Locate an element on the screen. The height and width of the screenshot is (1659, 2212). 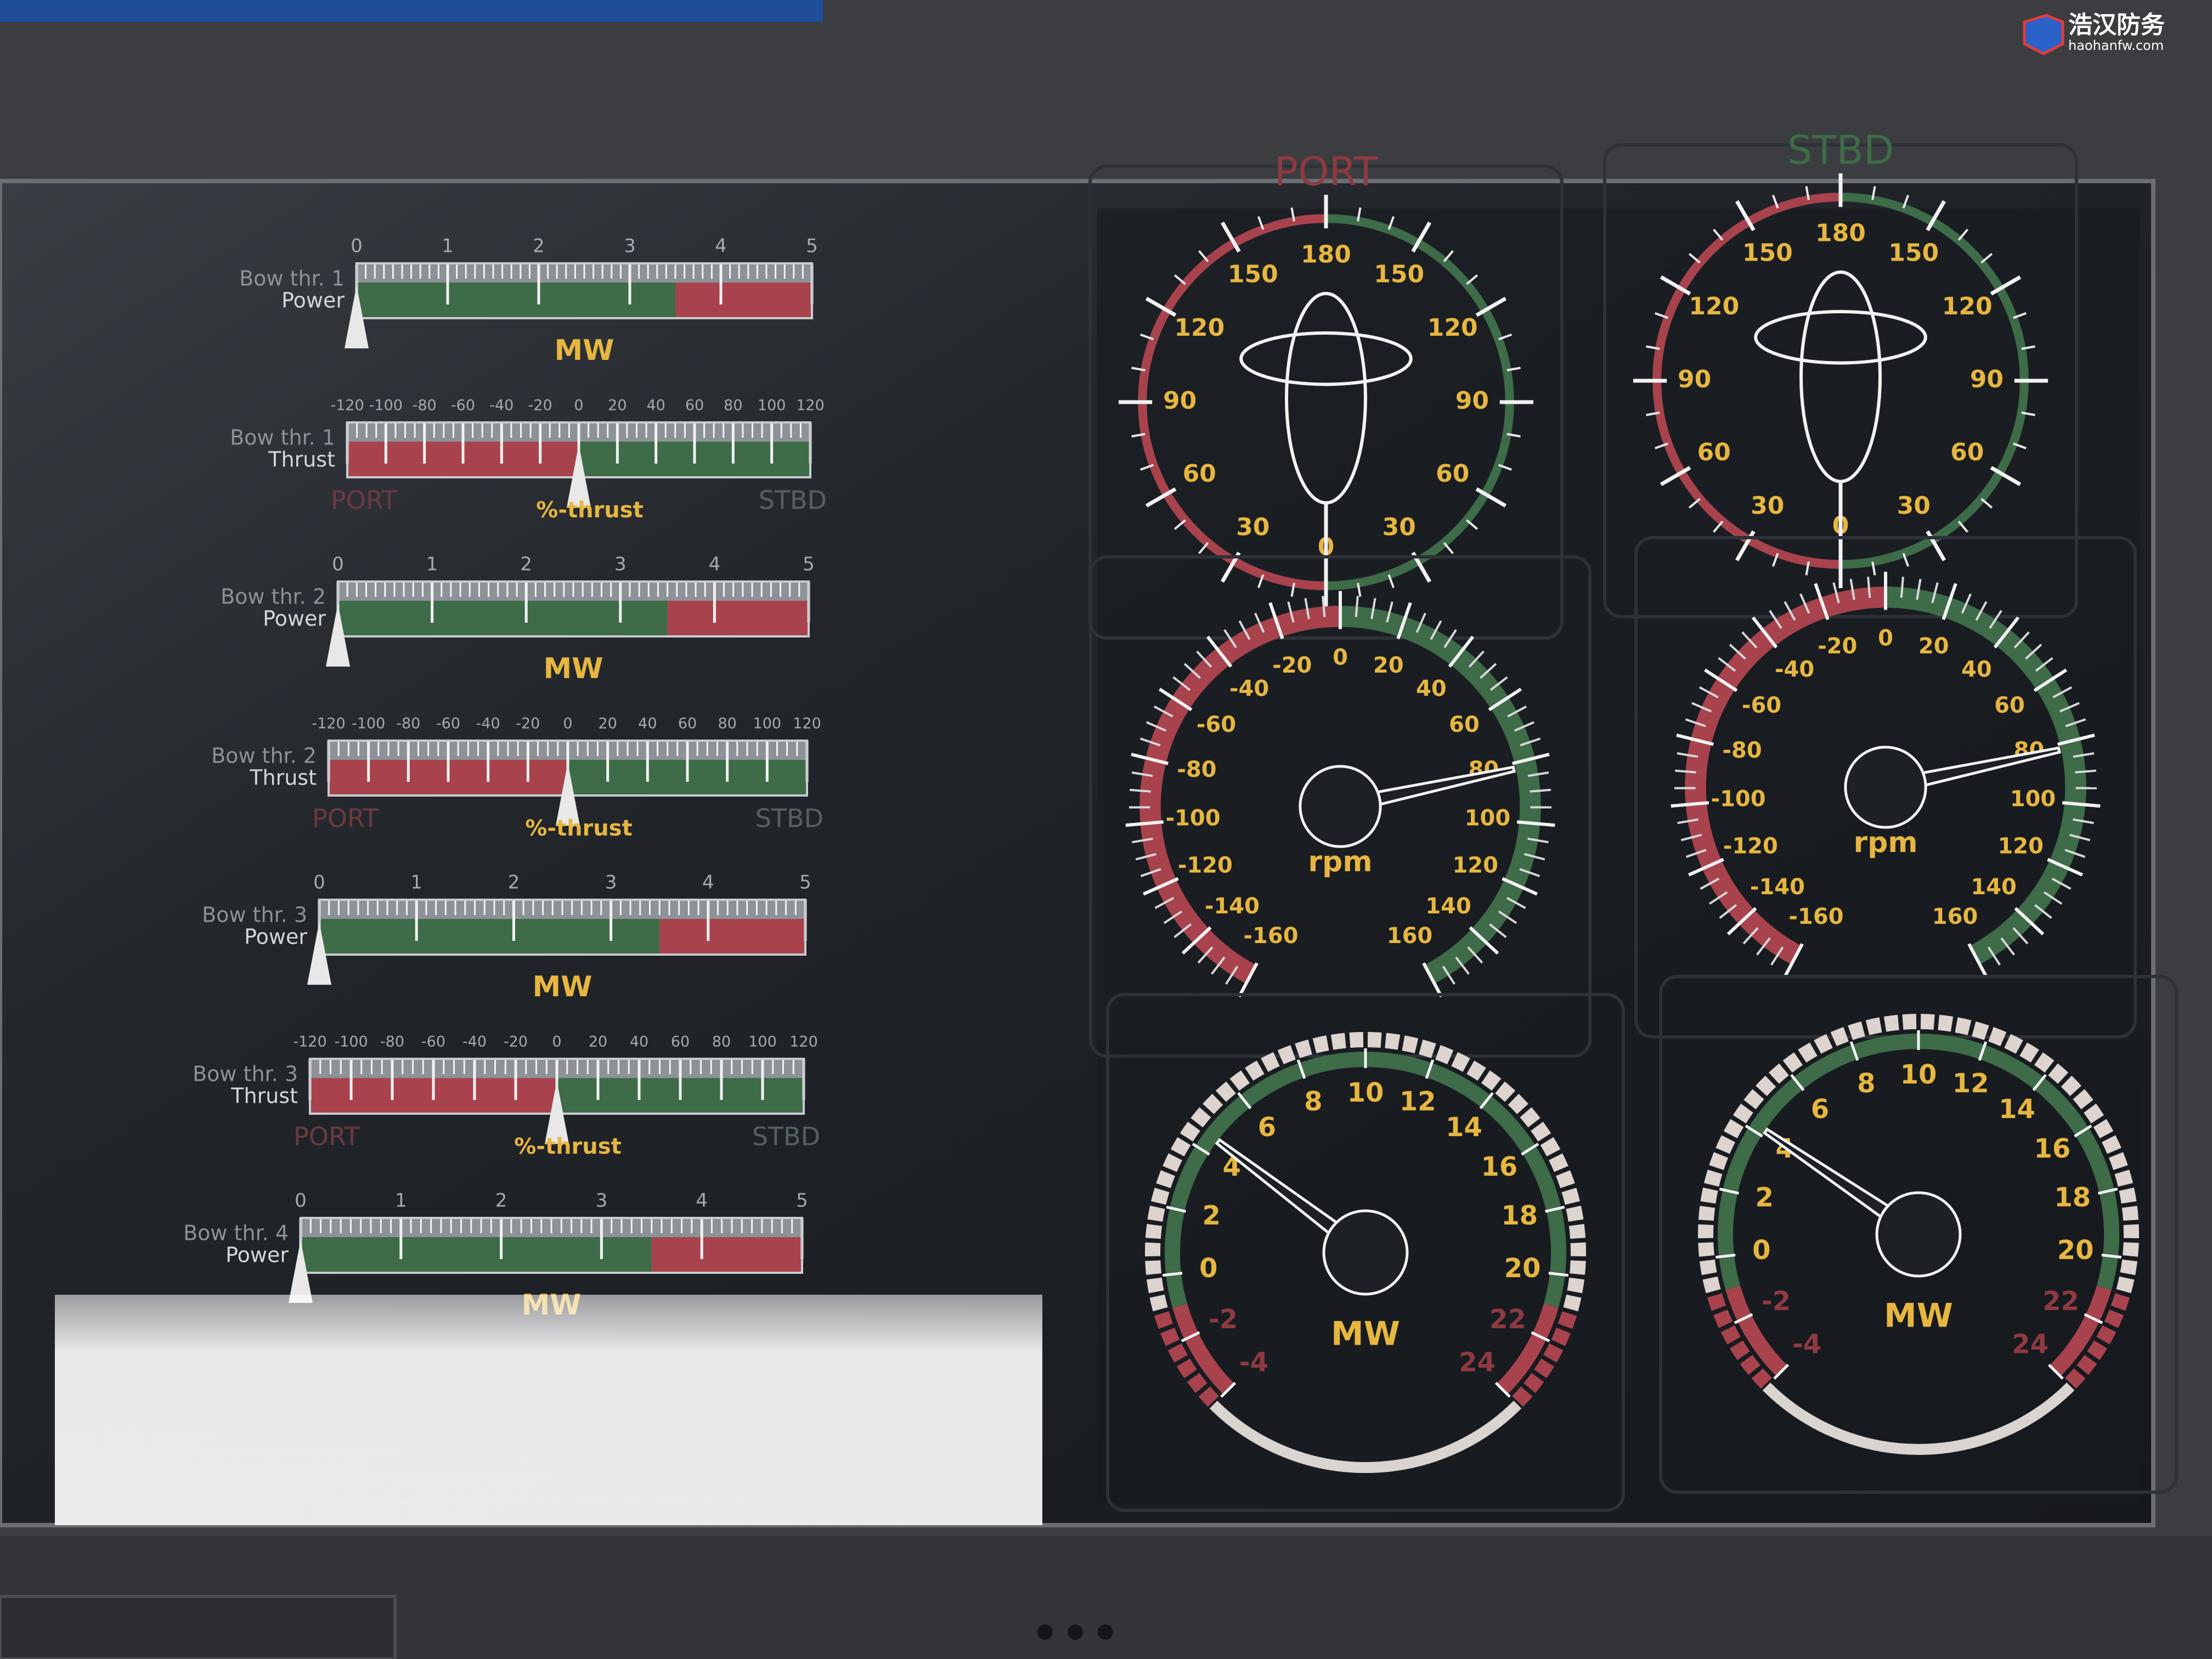
scale-label: 140 is located at coordinates (1448, 907).